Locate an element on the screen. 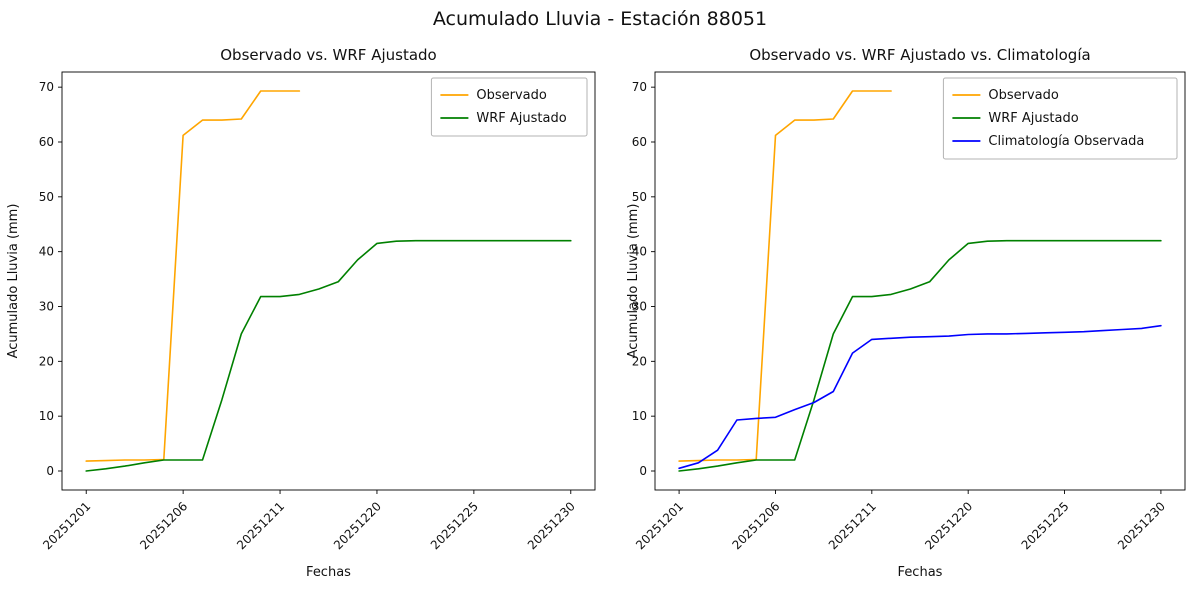  subplot-title: Observado vs. WRF Ajustado is located at coordinates (328, 55).